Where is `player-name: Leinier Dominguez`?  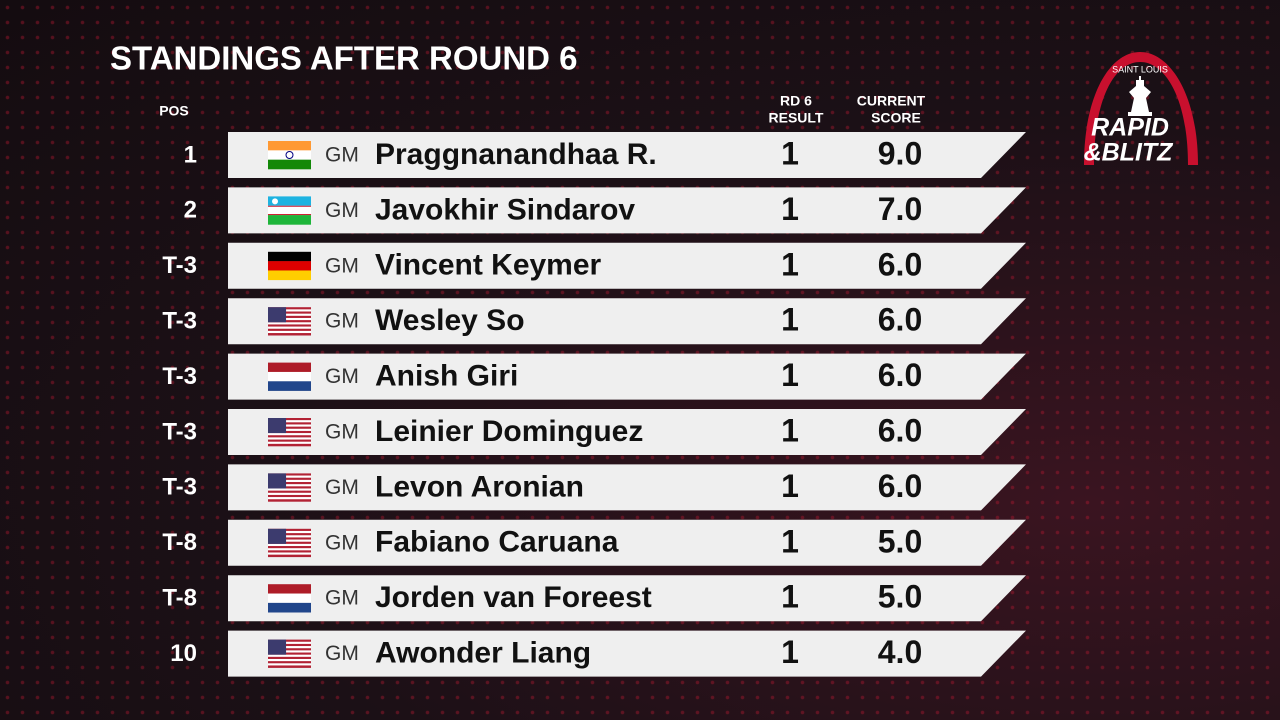
player-name: Leinier Dominguez is located at coordinates (509, 431).